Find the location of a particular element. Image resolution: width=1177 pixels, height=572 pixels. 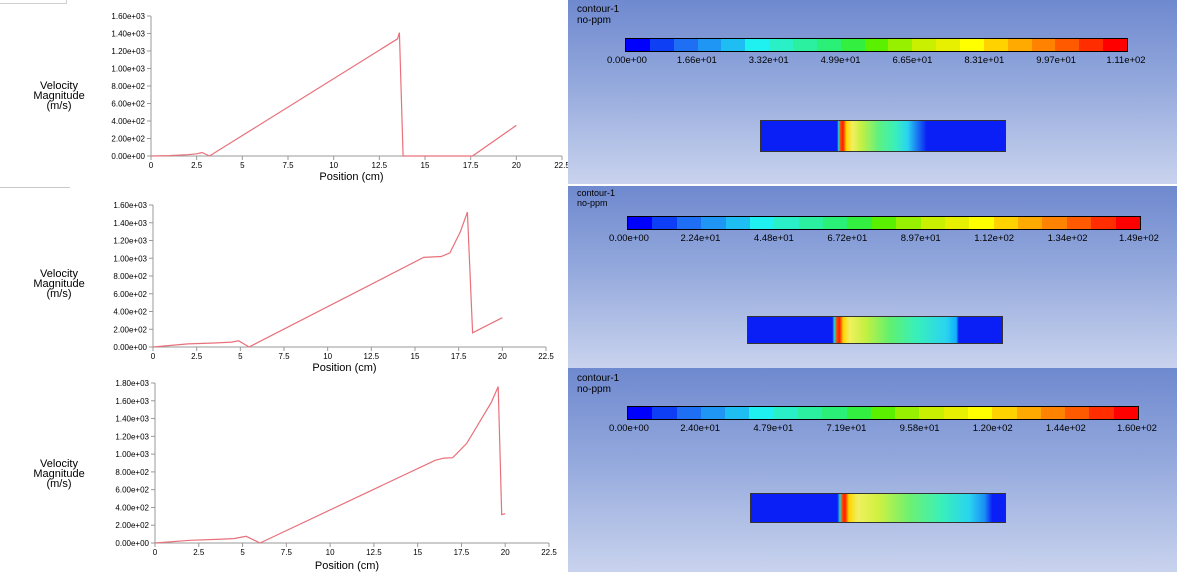

colorbar-label: 2.24e+01 is located at coordinates (700, 238).